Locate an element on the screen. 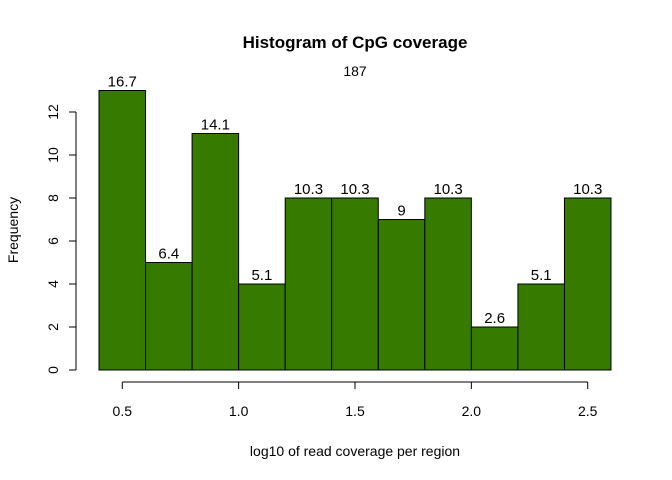 This screenshot has width=672, height=480. y-tick-label: 4 is located at coordinates (53, 284).